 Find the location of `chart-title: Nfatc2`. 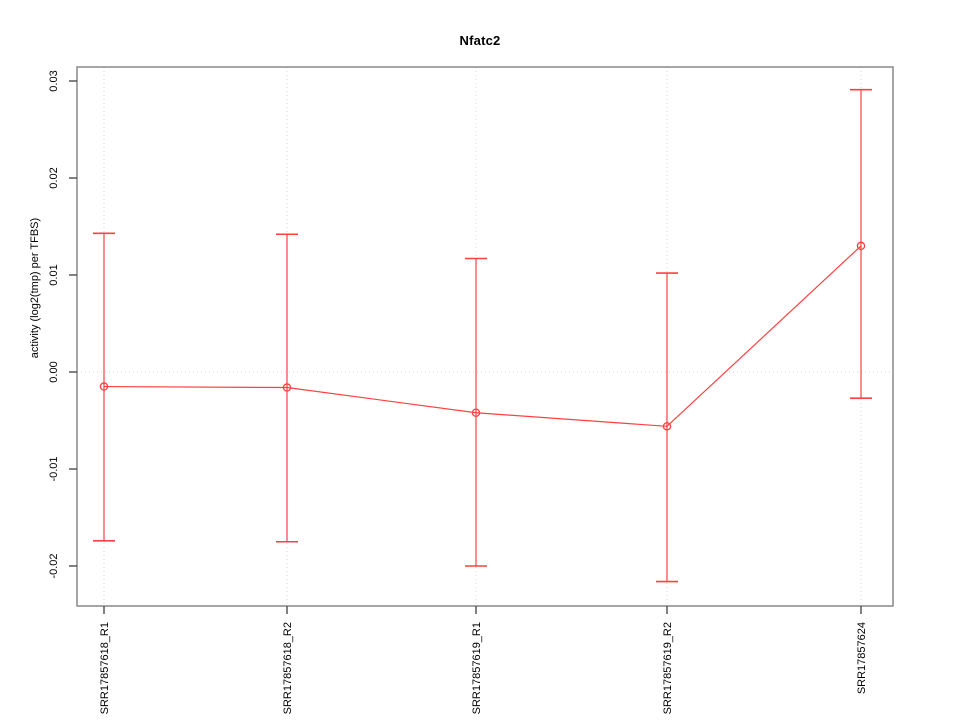

chart-title: Nfatc2 is located at coordinates (480, 40).